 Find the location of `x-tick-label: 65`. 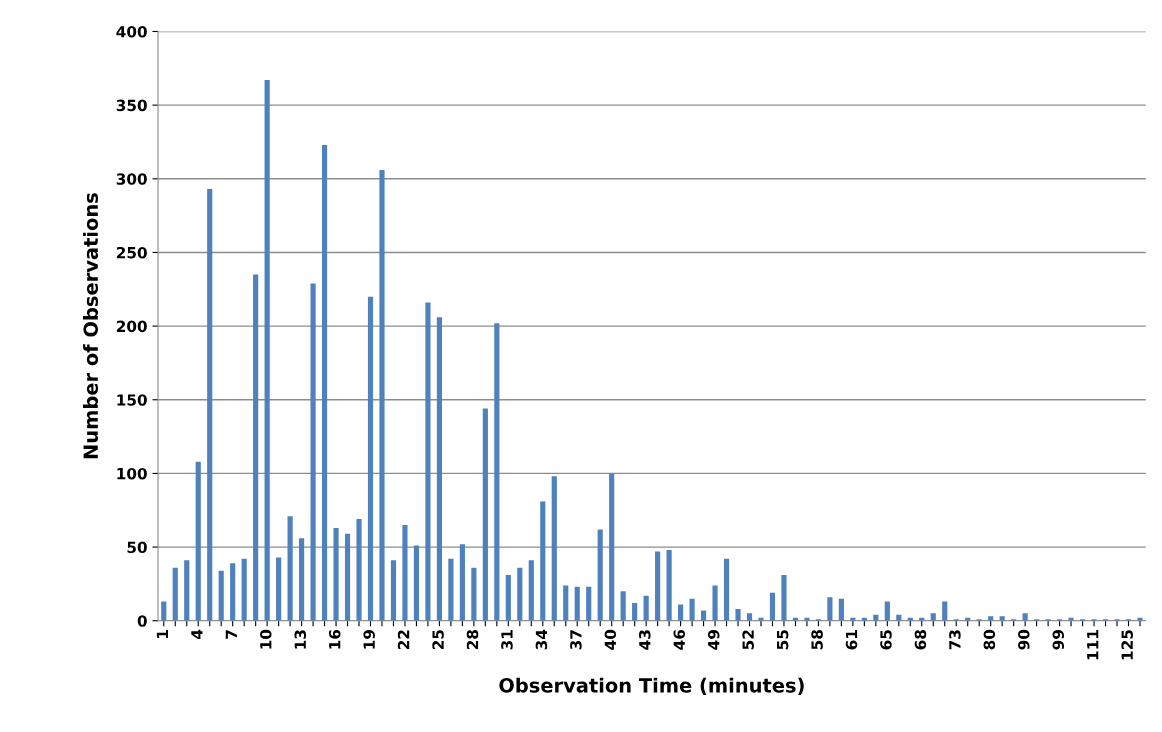

x-tick-label: 65 is located at coordinates (886, 640).